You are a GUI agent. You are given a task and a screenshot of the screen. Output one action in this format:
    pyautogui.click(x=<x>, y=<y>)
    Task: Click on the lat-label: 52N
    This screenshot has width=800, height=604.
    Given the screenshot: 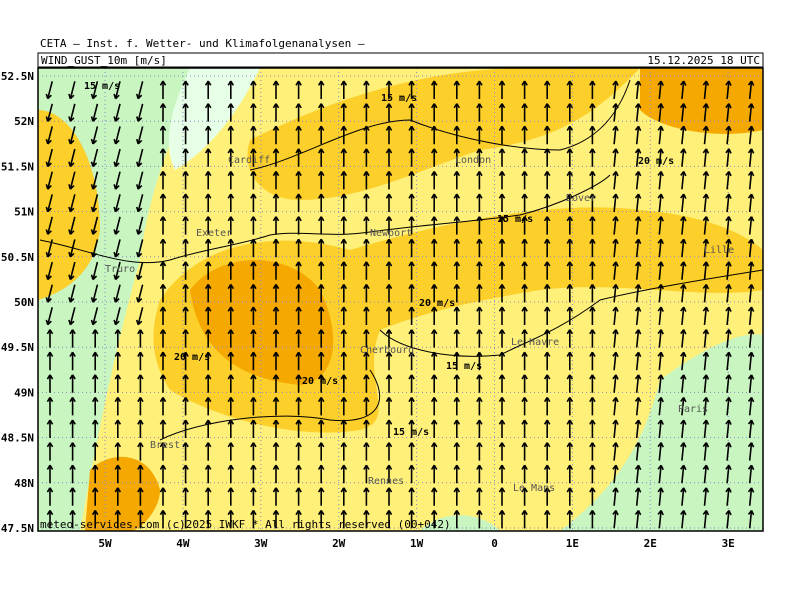 What is the action you would take?
    pyautogui.click(x=24, y=121)
    